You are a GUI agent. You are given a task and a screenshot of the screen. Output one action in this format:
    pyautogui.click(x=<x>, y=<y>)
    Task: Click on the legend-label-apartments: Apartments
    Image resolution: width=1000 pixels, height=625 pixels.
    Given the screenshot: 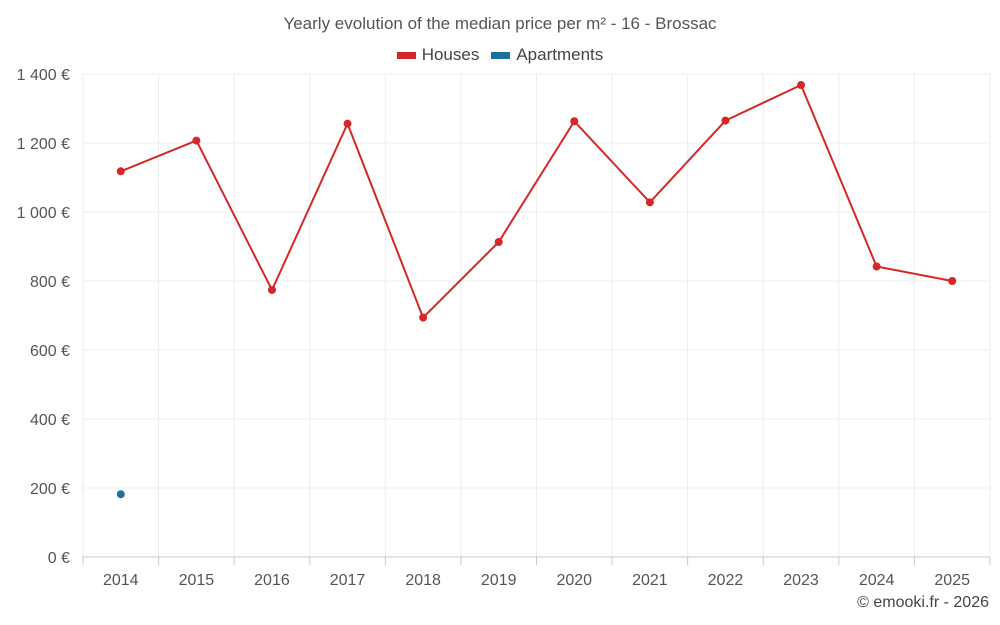 What is the action you would take?
    pyautogui.click(x=560, y=54)
    